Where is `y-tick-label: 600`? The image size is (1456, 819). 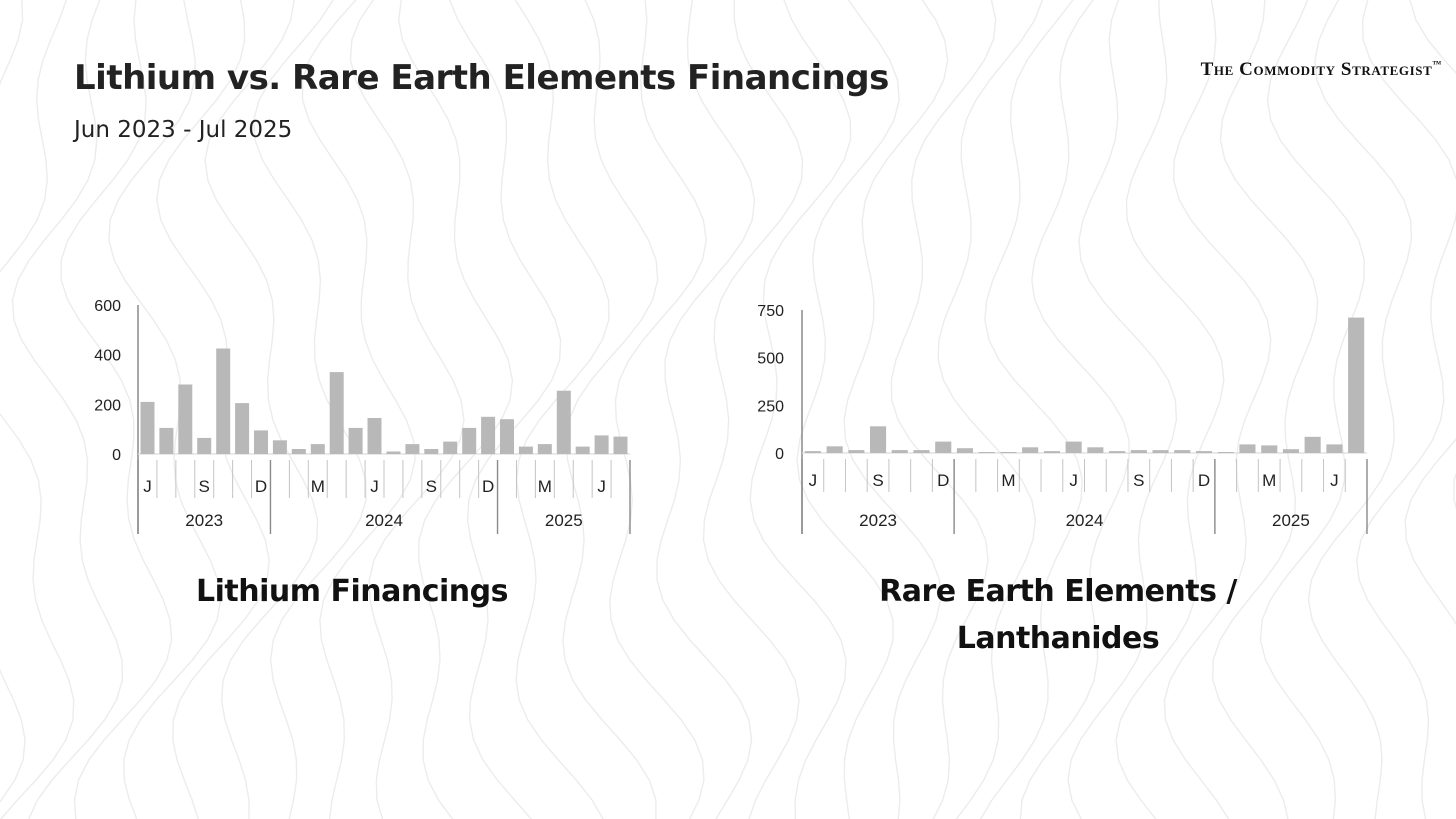 y-tick-label: 600 is located at coordinates (107, 306).